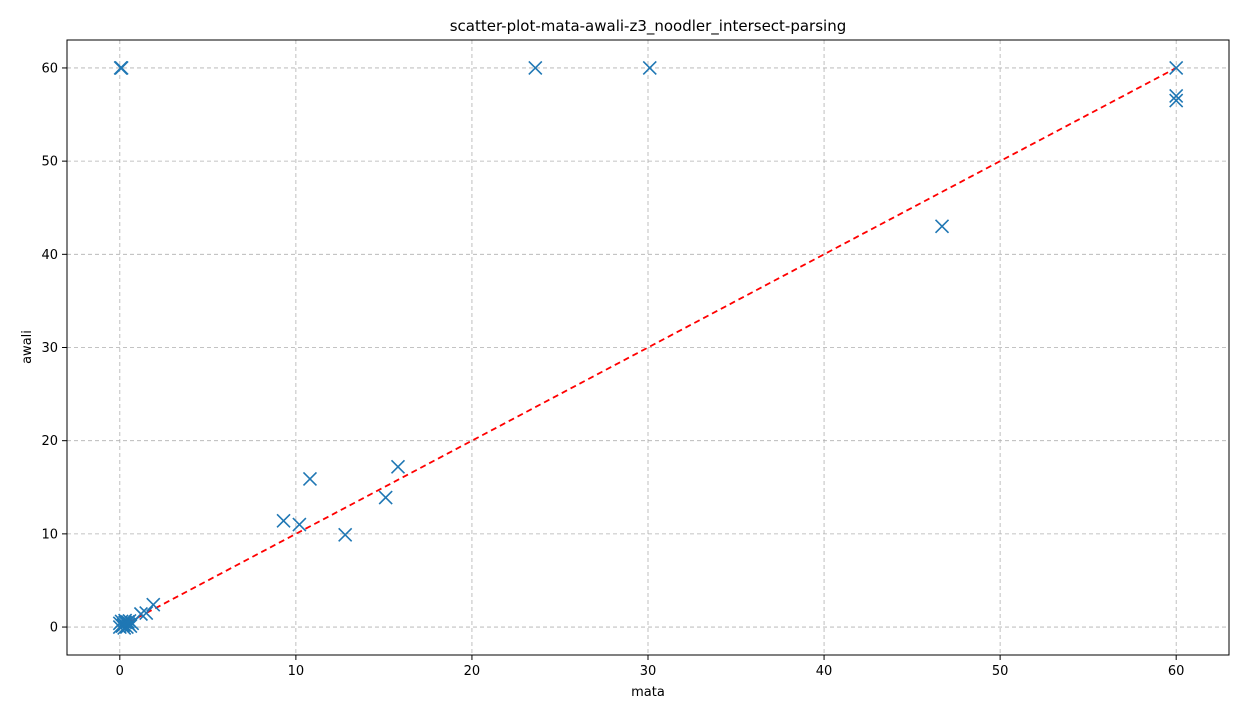 This screenshot has width=1248, height=719. Describe the element at coordinates (49, 348) in the screenshot. I see `y-tick-label: 30` at that location.